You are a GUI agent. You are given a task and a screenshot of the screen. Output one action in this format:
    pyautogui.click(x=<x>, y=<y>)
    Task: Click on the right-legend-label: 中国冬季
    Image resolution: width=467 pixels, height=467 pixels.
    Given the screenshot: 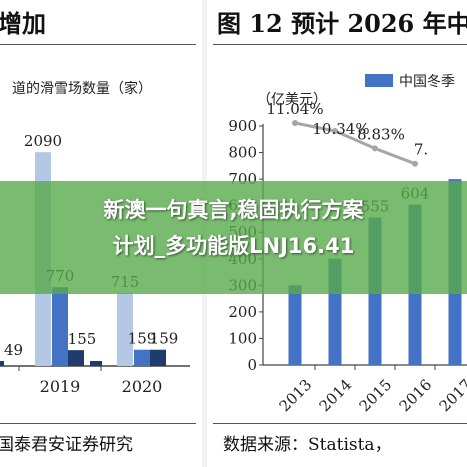 What is the action you would take?
    pyautogui.click(x=427, y=82)
    